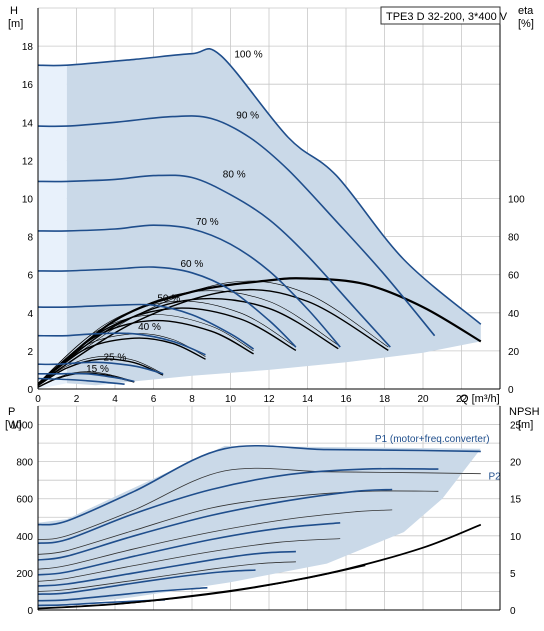 This screenshot has width=544, height=631. What do you see at coordinates (24, 537) in the screenshot?
I see `y-tick-label: 400` at bounding box center [24, 537].